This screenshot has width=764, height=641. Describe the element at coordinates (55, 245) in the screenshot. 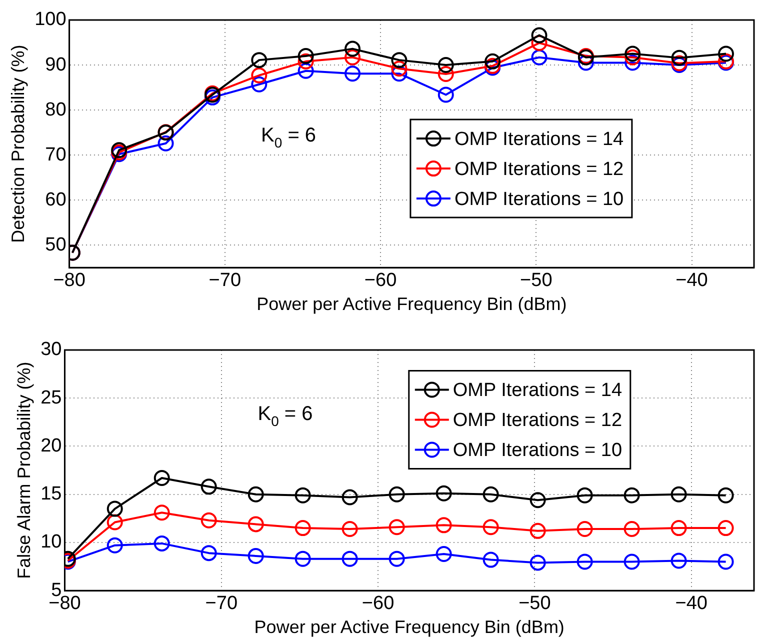

I see `y-tick-label: 50` at that location.